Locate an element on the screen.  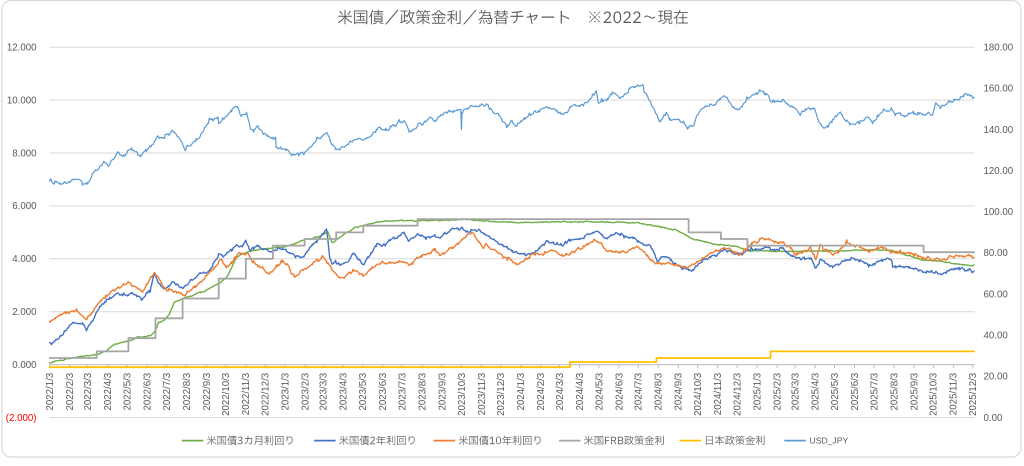
svg-text: 80.00 is located at coordinates (996, 253).